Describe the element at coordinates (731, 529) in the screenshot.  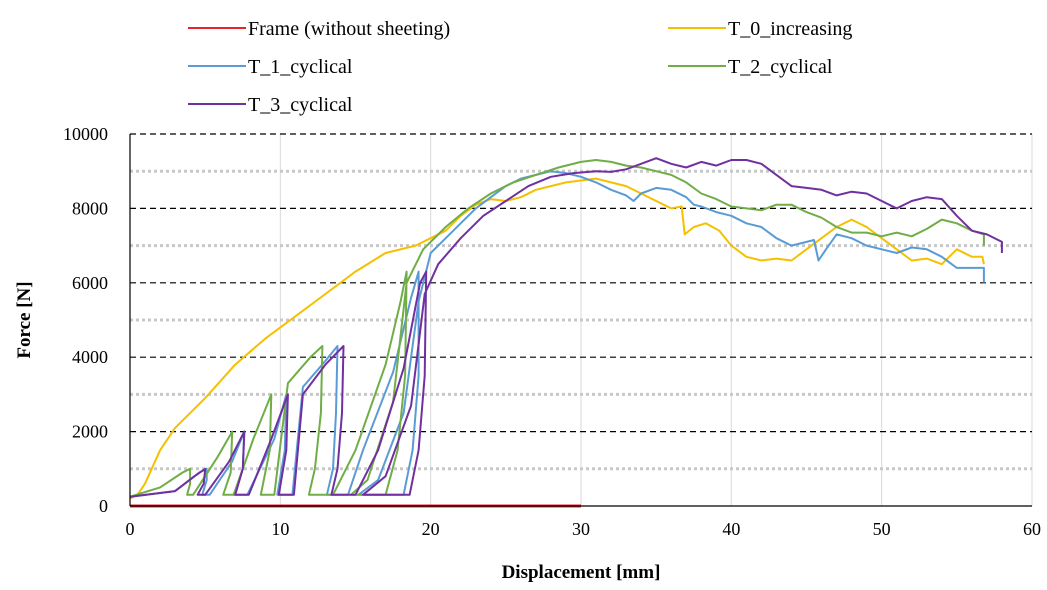
I see `x-tick-label: 40` at that location.